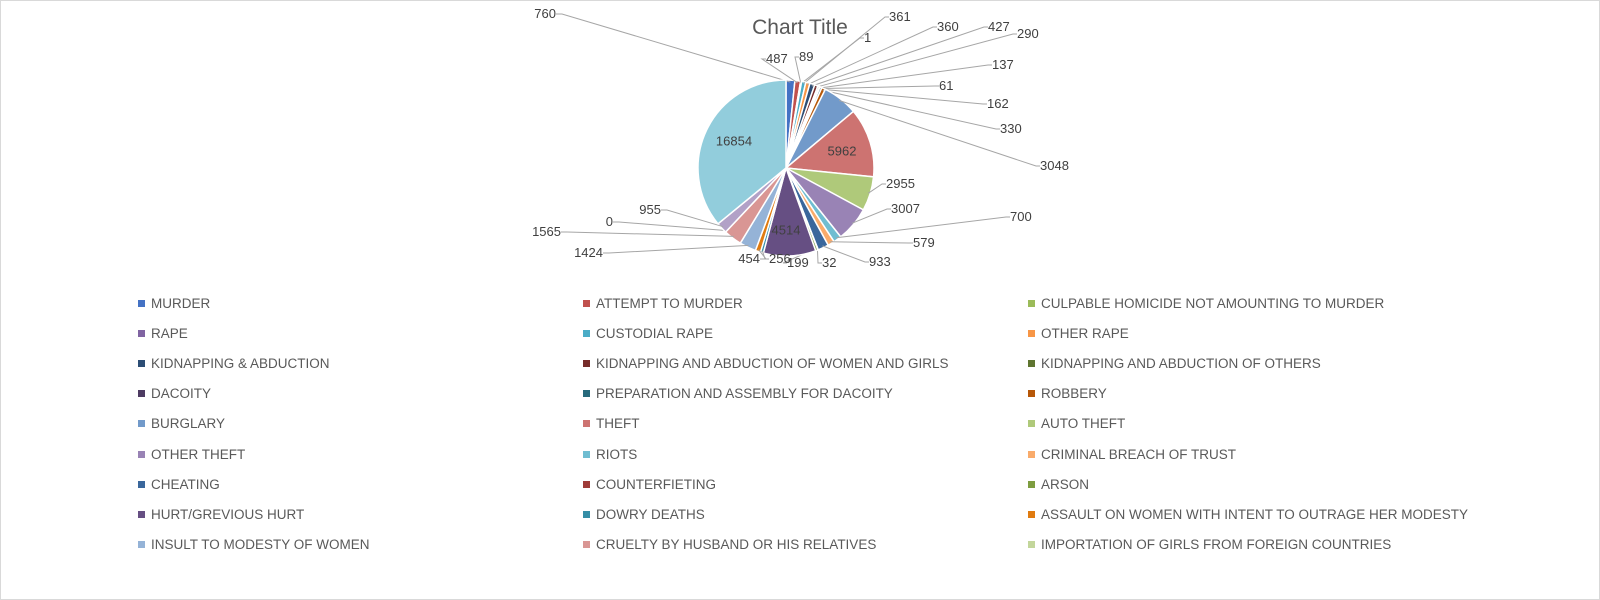  I want to click on data-label: 361, so click(900, 16).